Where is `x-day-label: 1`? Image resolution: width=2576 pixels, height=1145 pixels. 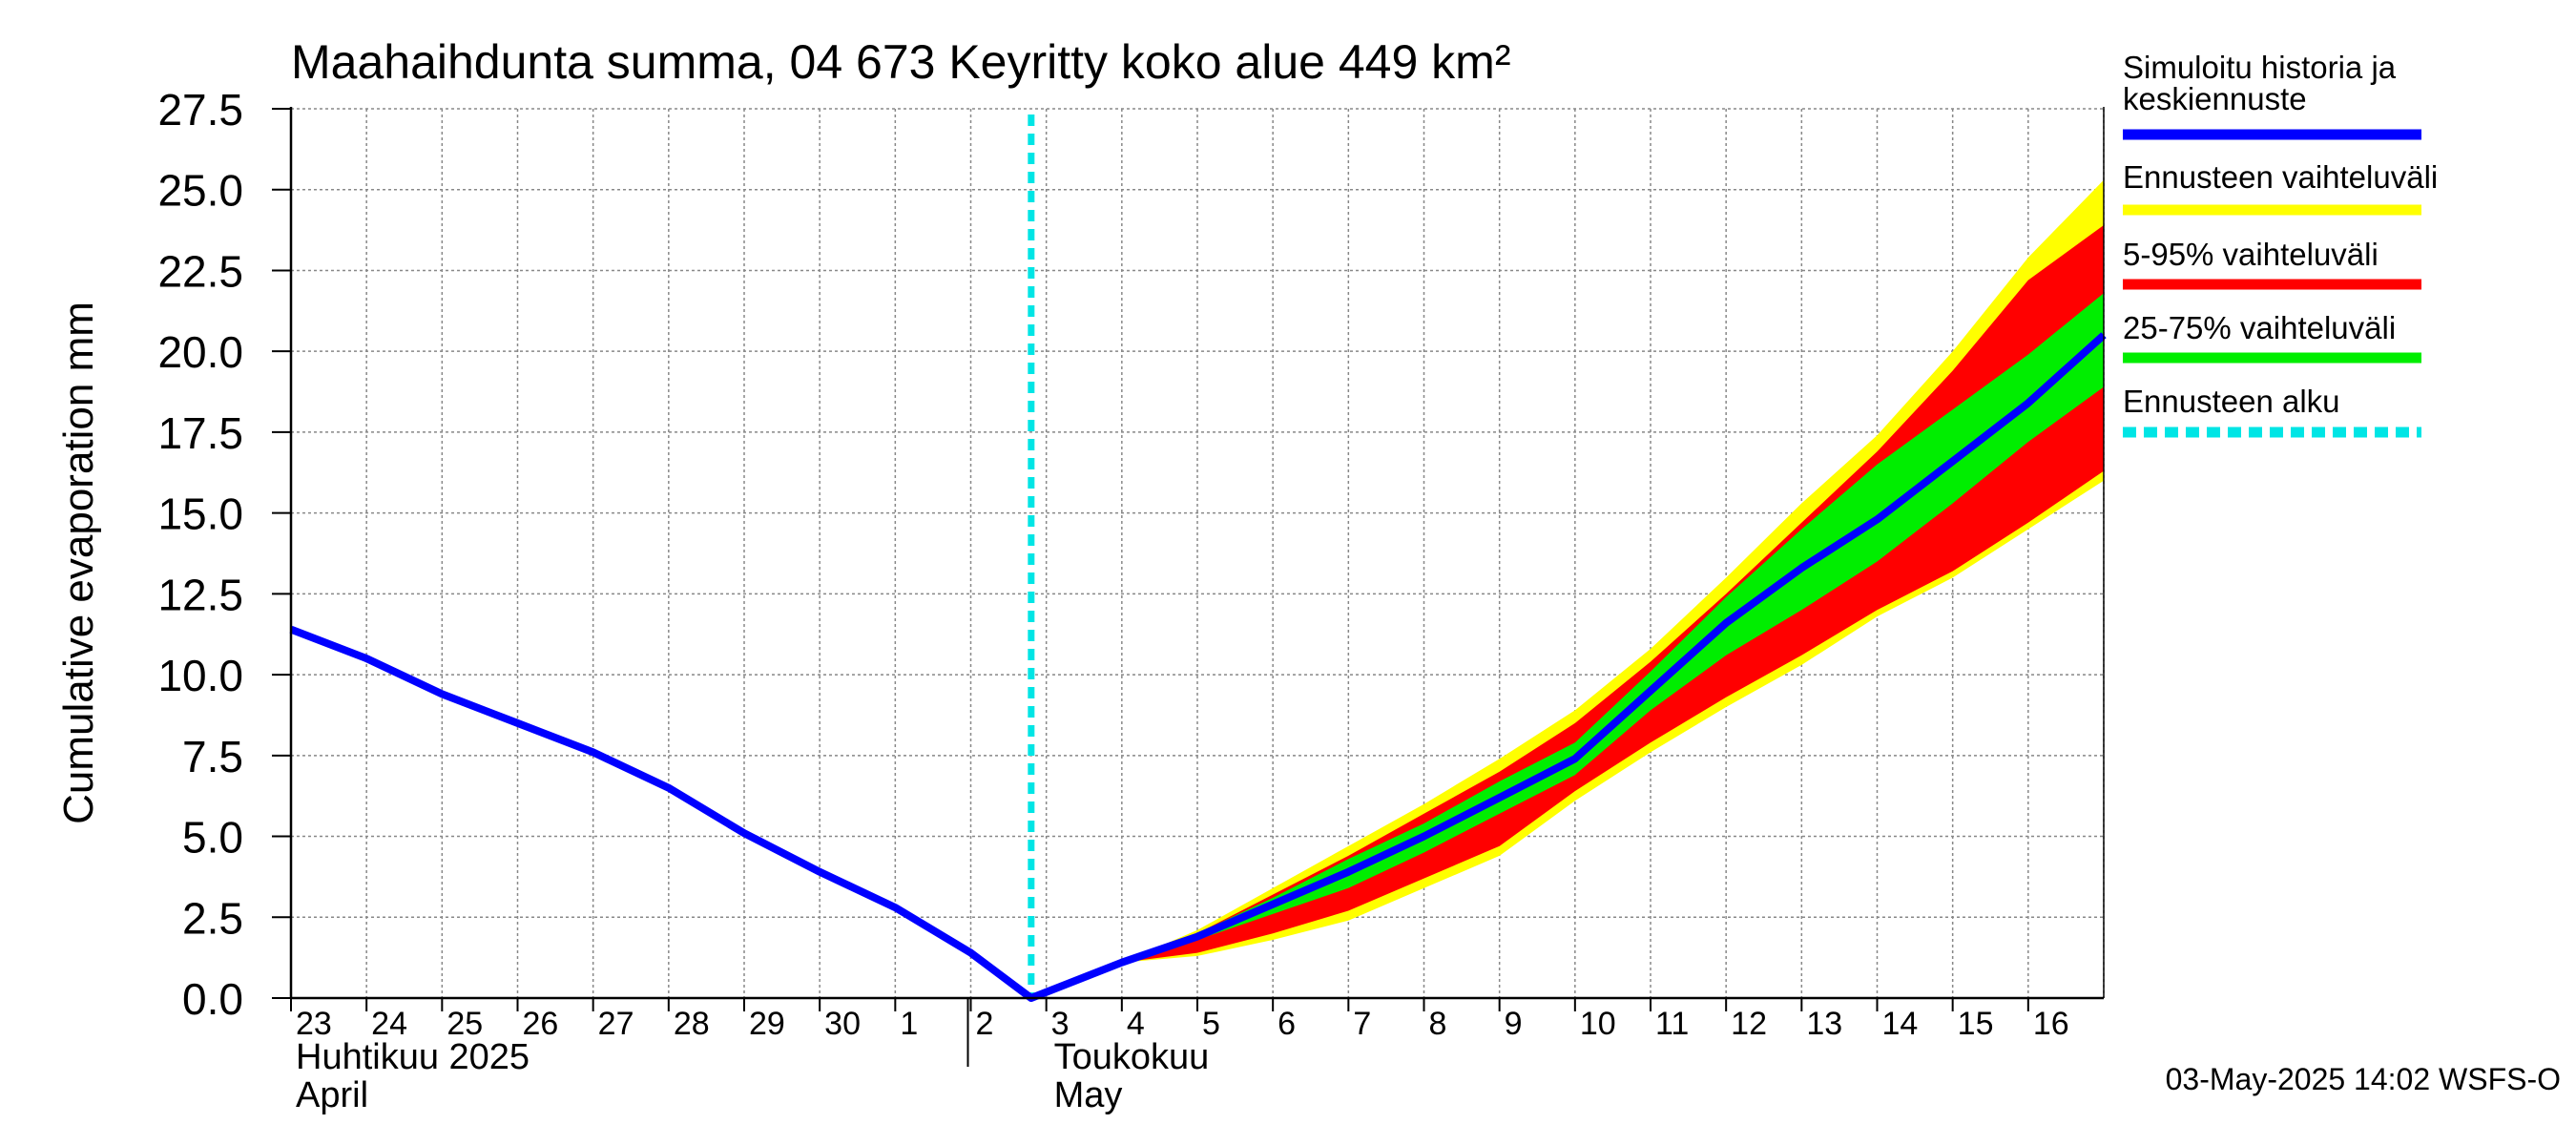
x-day-label: 1 is located at coordinates (909, 1024).